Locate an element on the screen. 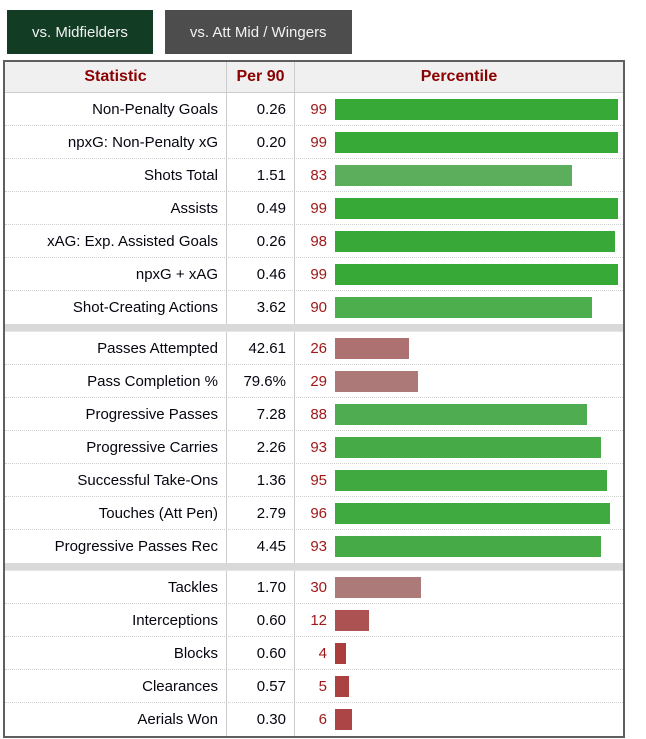 Image resolution: width=646 pixels, height=739 pixels. per90-value: 42.61 is located at coordinates (261, 348).